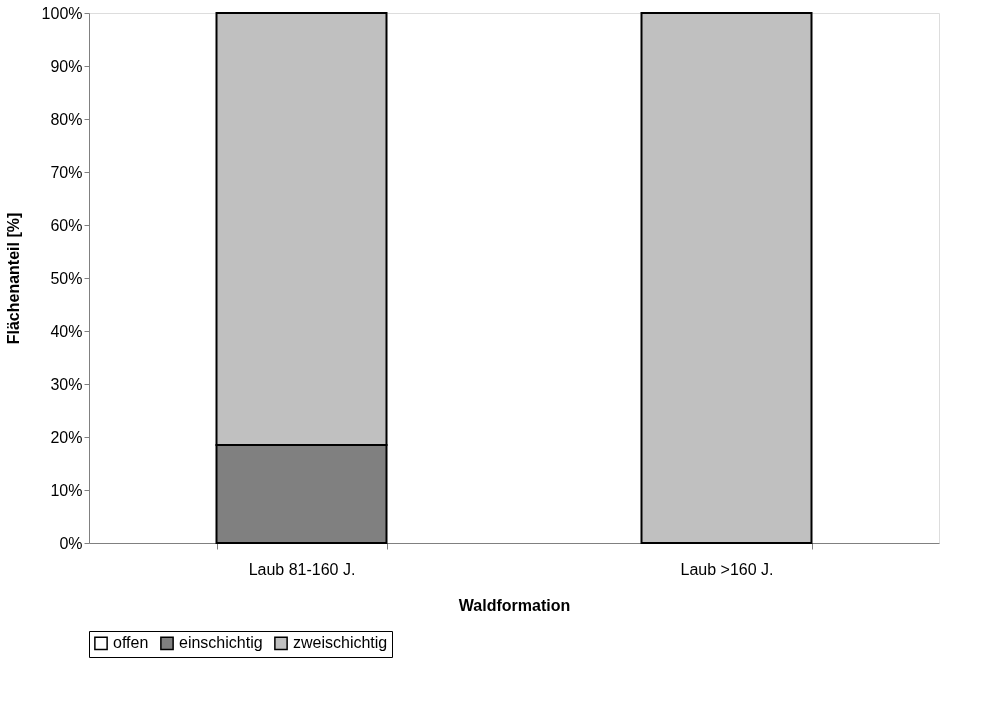 The image size is (1008, 705). I want to click on y-tick-label: 70%, so click(66, 172).